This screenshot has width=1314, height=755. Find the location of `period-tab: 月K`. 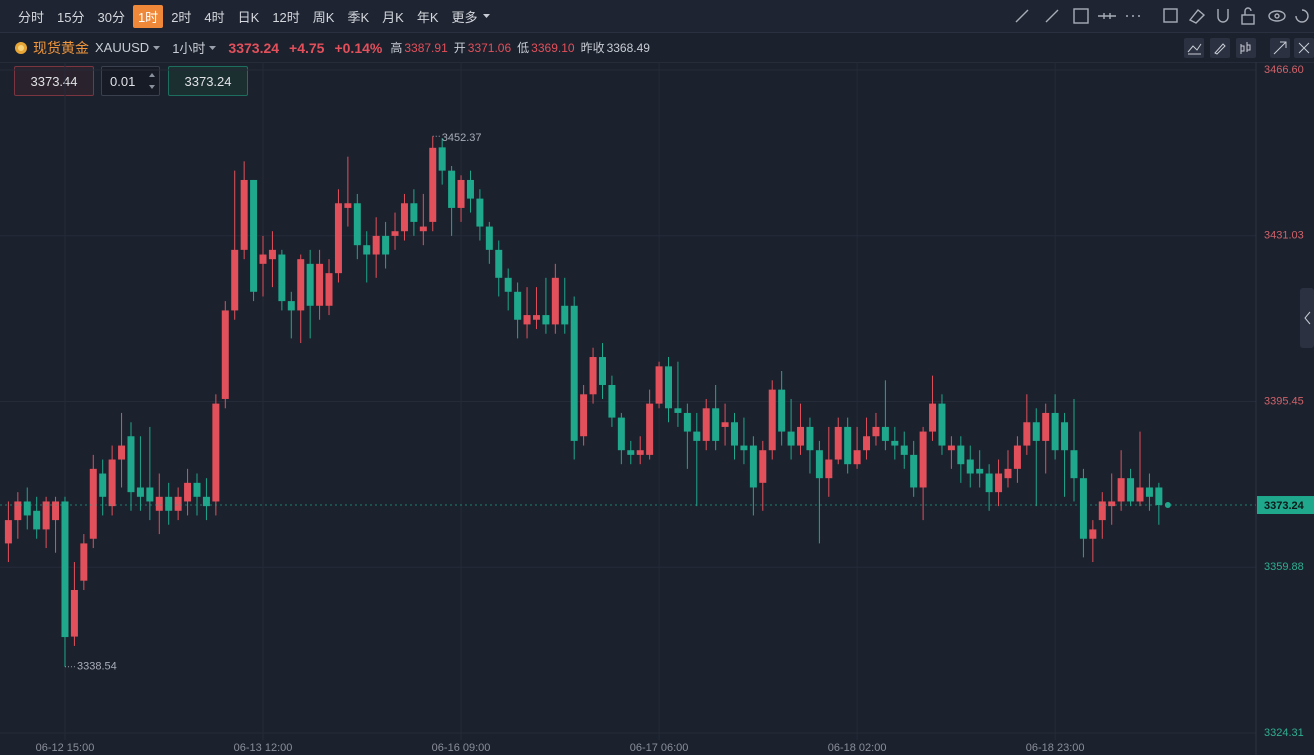

period-tab: 月K is located at coordinates (393, 17).